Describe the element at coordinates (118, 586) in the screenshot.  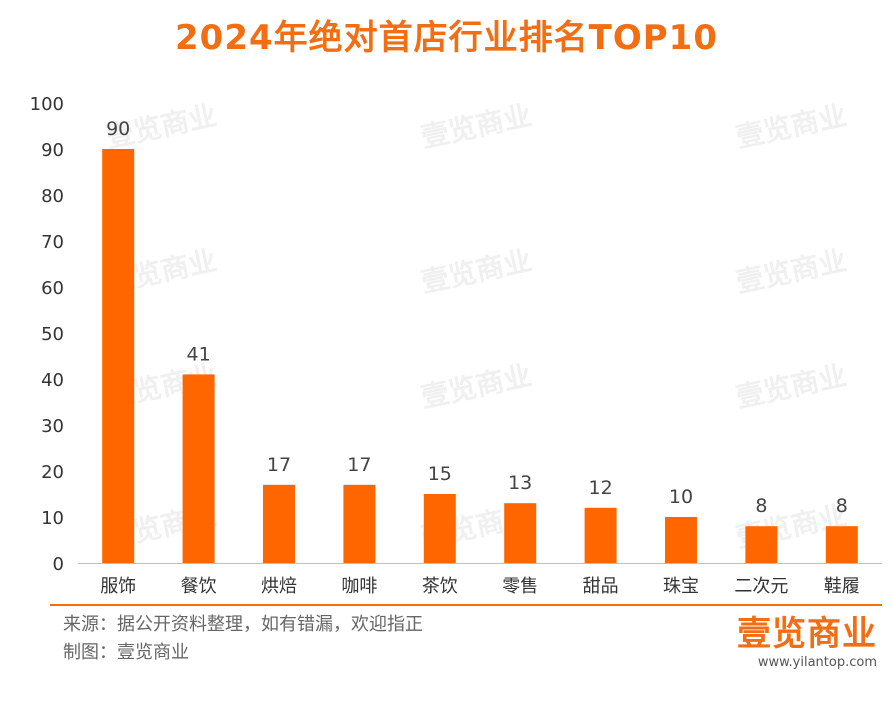
I see `category-label: 服饰` at that location.